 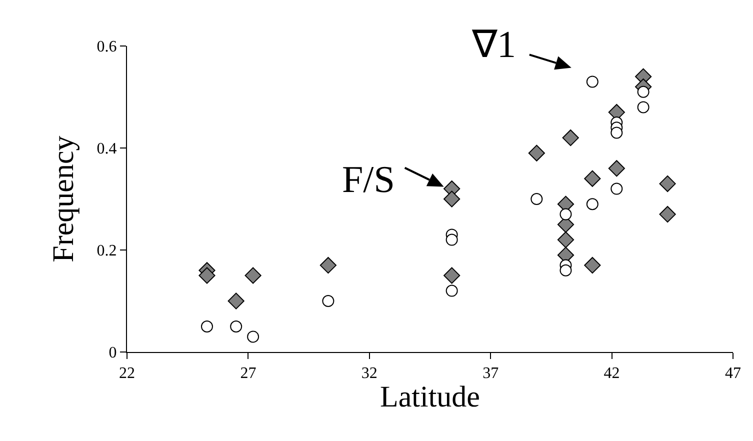 What do you see at coordinates (127, 373) in the screenshot?
I see `x-tick-label: 22` at bounding box center [127, 373].